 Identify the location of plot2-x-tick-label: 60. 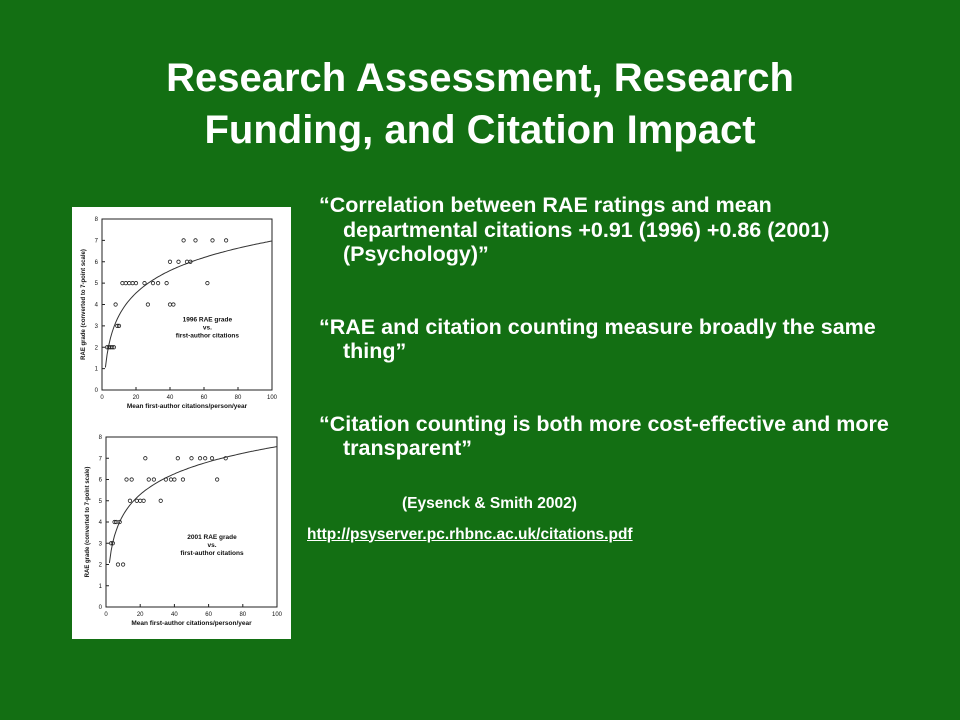
(208, 615).